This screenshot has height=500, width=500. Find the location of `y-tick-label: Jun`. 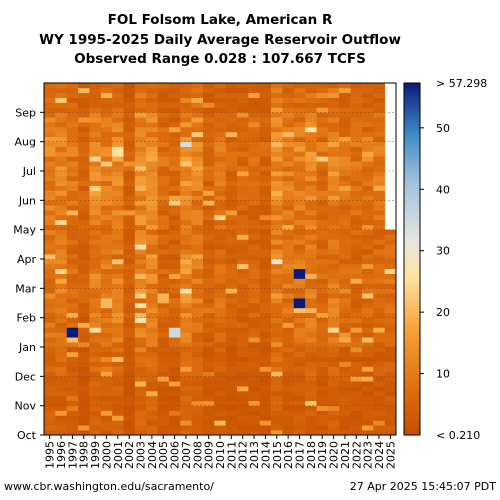

y-tick-label: Jun is located at coordinates (27, 200).